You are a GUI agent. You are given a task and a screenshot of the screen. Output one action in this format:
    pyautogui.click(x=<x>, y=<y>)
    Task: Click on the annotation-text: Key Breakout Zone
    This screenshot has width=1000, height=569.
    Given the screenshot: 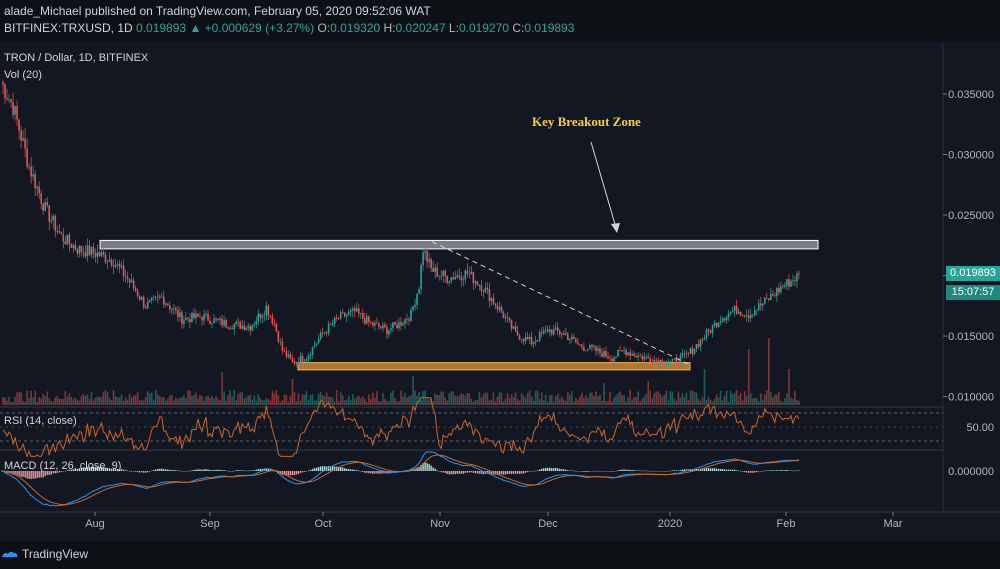 What is the action you would take?
    pyautogui.click(x=586, y=121)
    